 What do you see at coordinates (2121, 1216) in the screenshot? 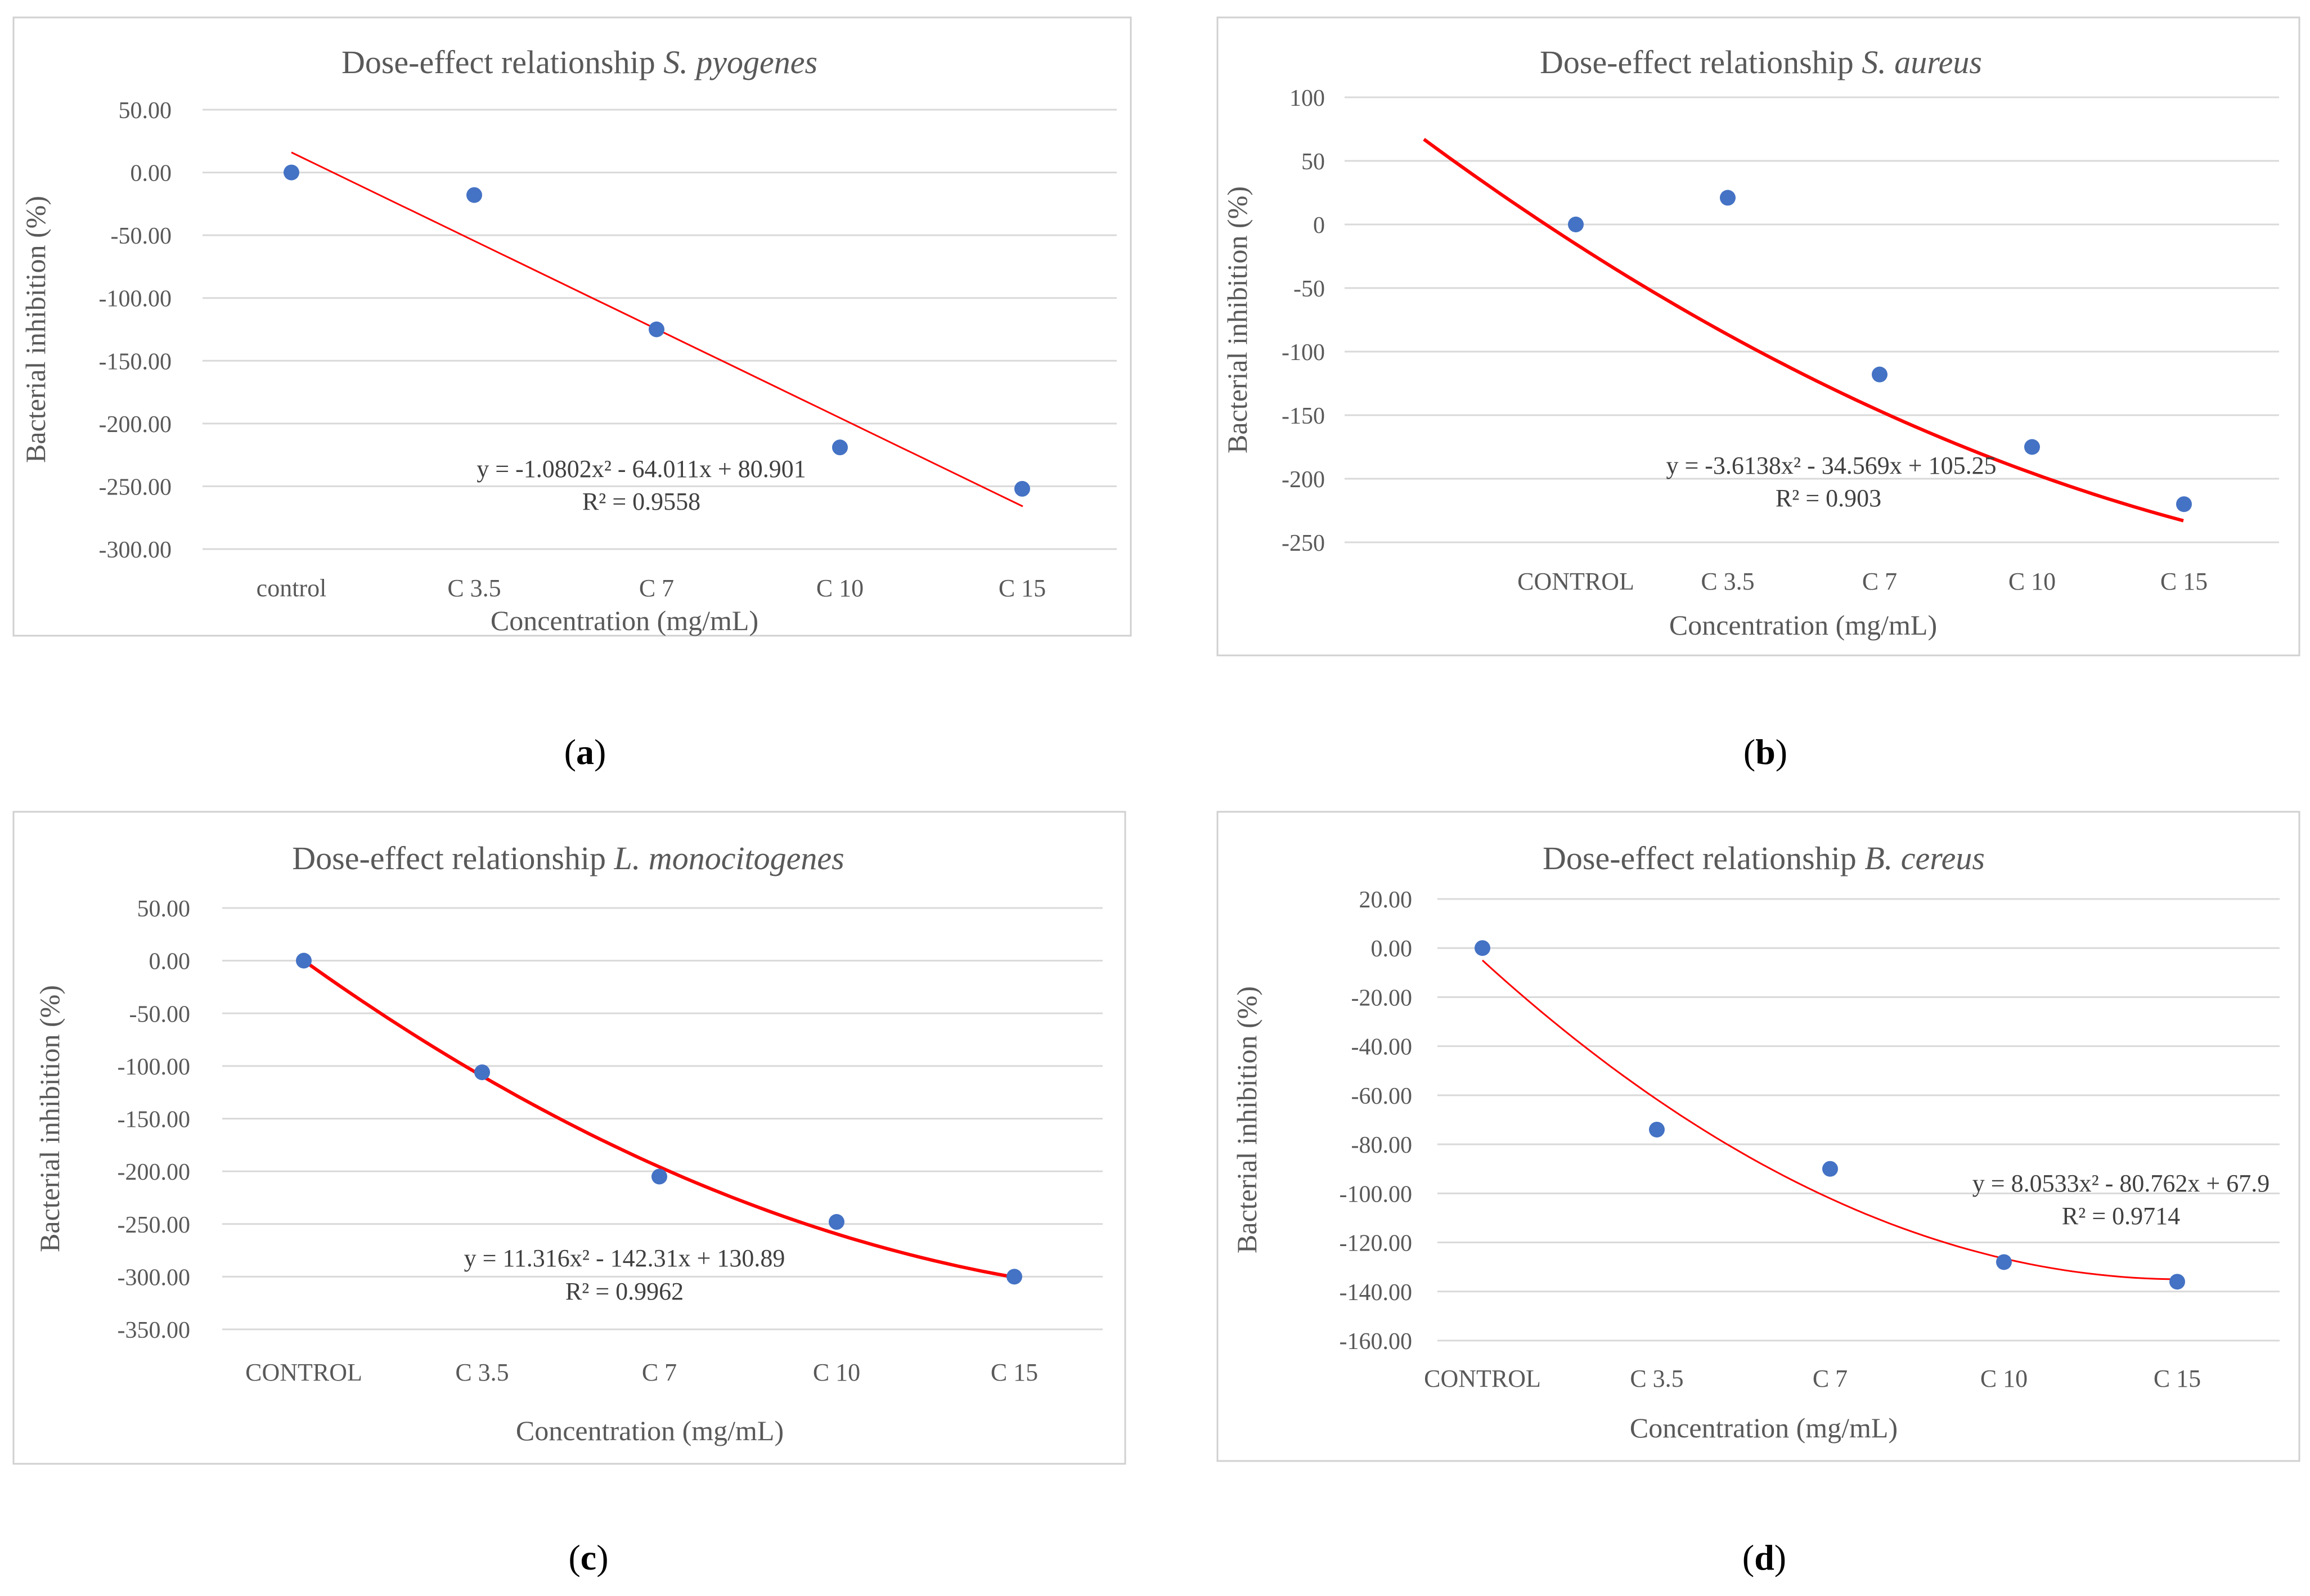
I see `r-squared-label: R² = 0.9714` at bounding box center [2121, 1216].